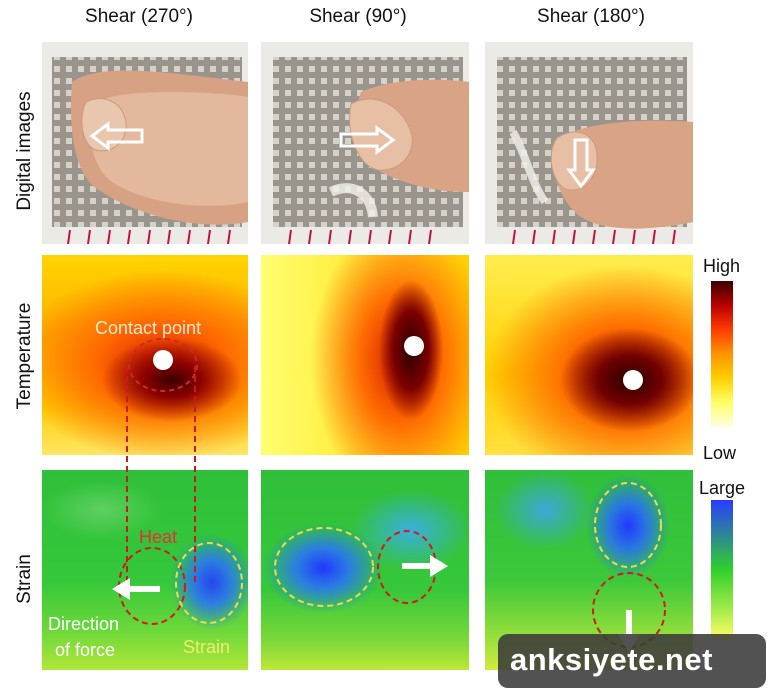 The image size is (770, 692). What do you see at coordinates (158, 537) in the screenshot?
I see `heat-label: Heat` at bounding box center [158, 537].